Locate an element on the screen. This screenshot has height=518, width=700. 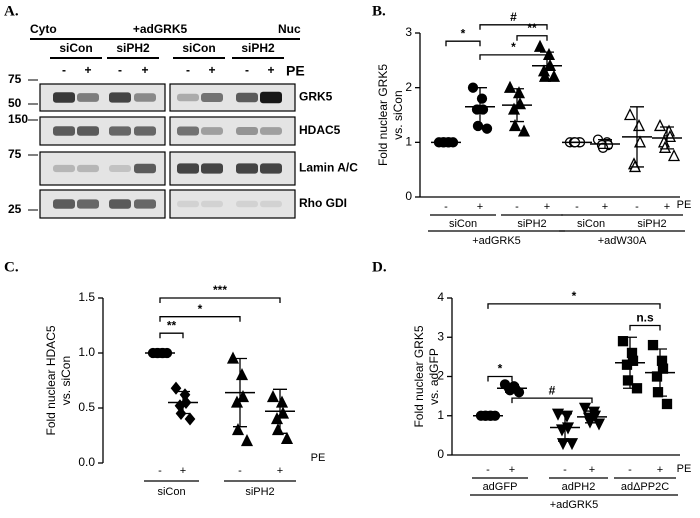
y-axis-label: Fold nuclear GRK5 is located at coordinates (419, 376).